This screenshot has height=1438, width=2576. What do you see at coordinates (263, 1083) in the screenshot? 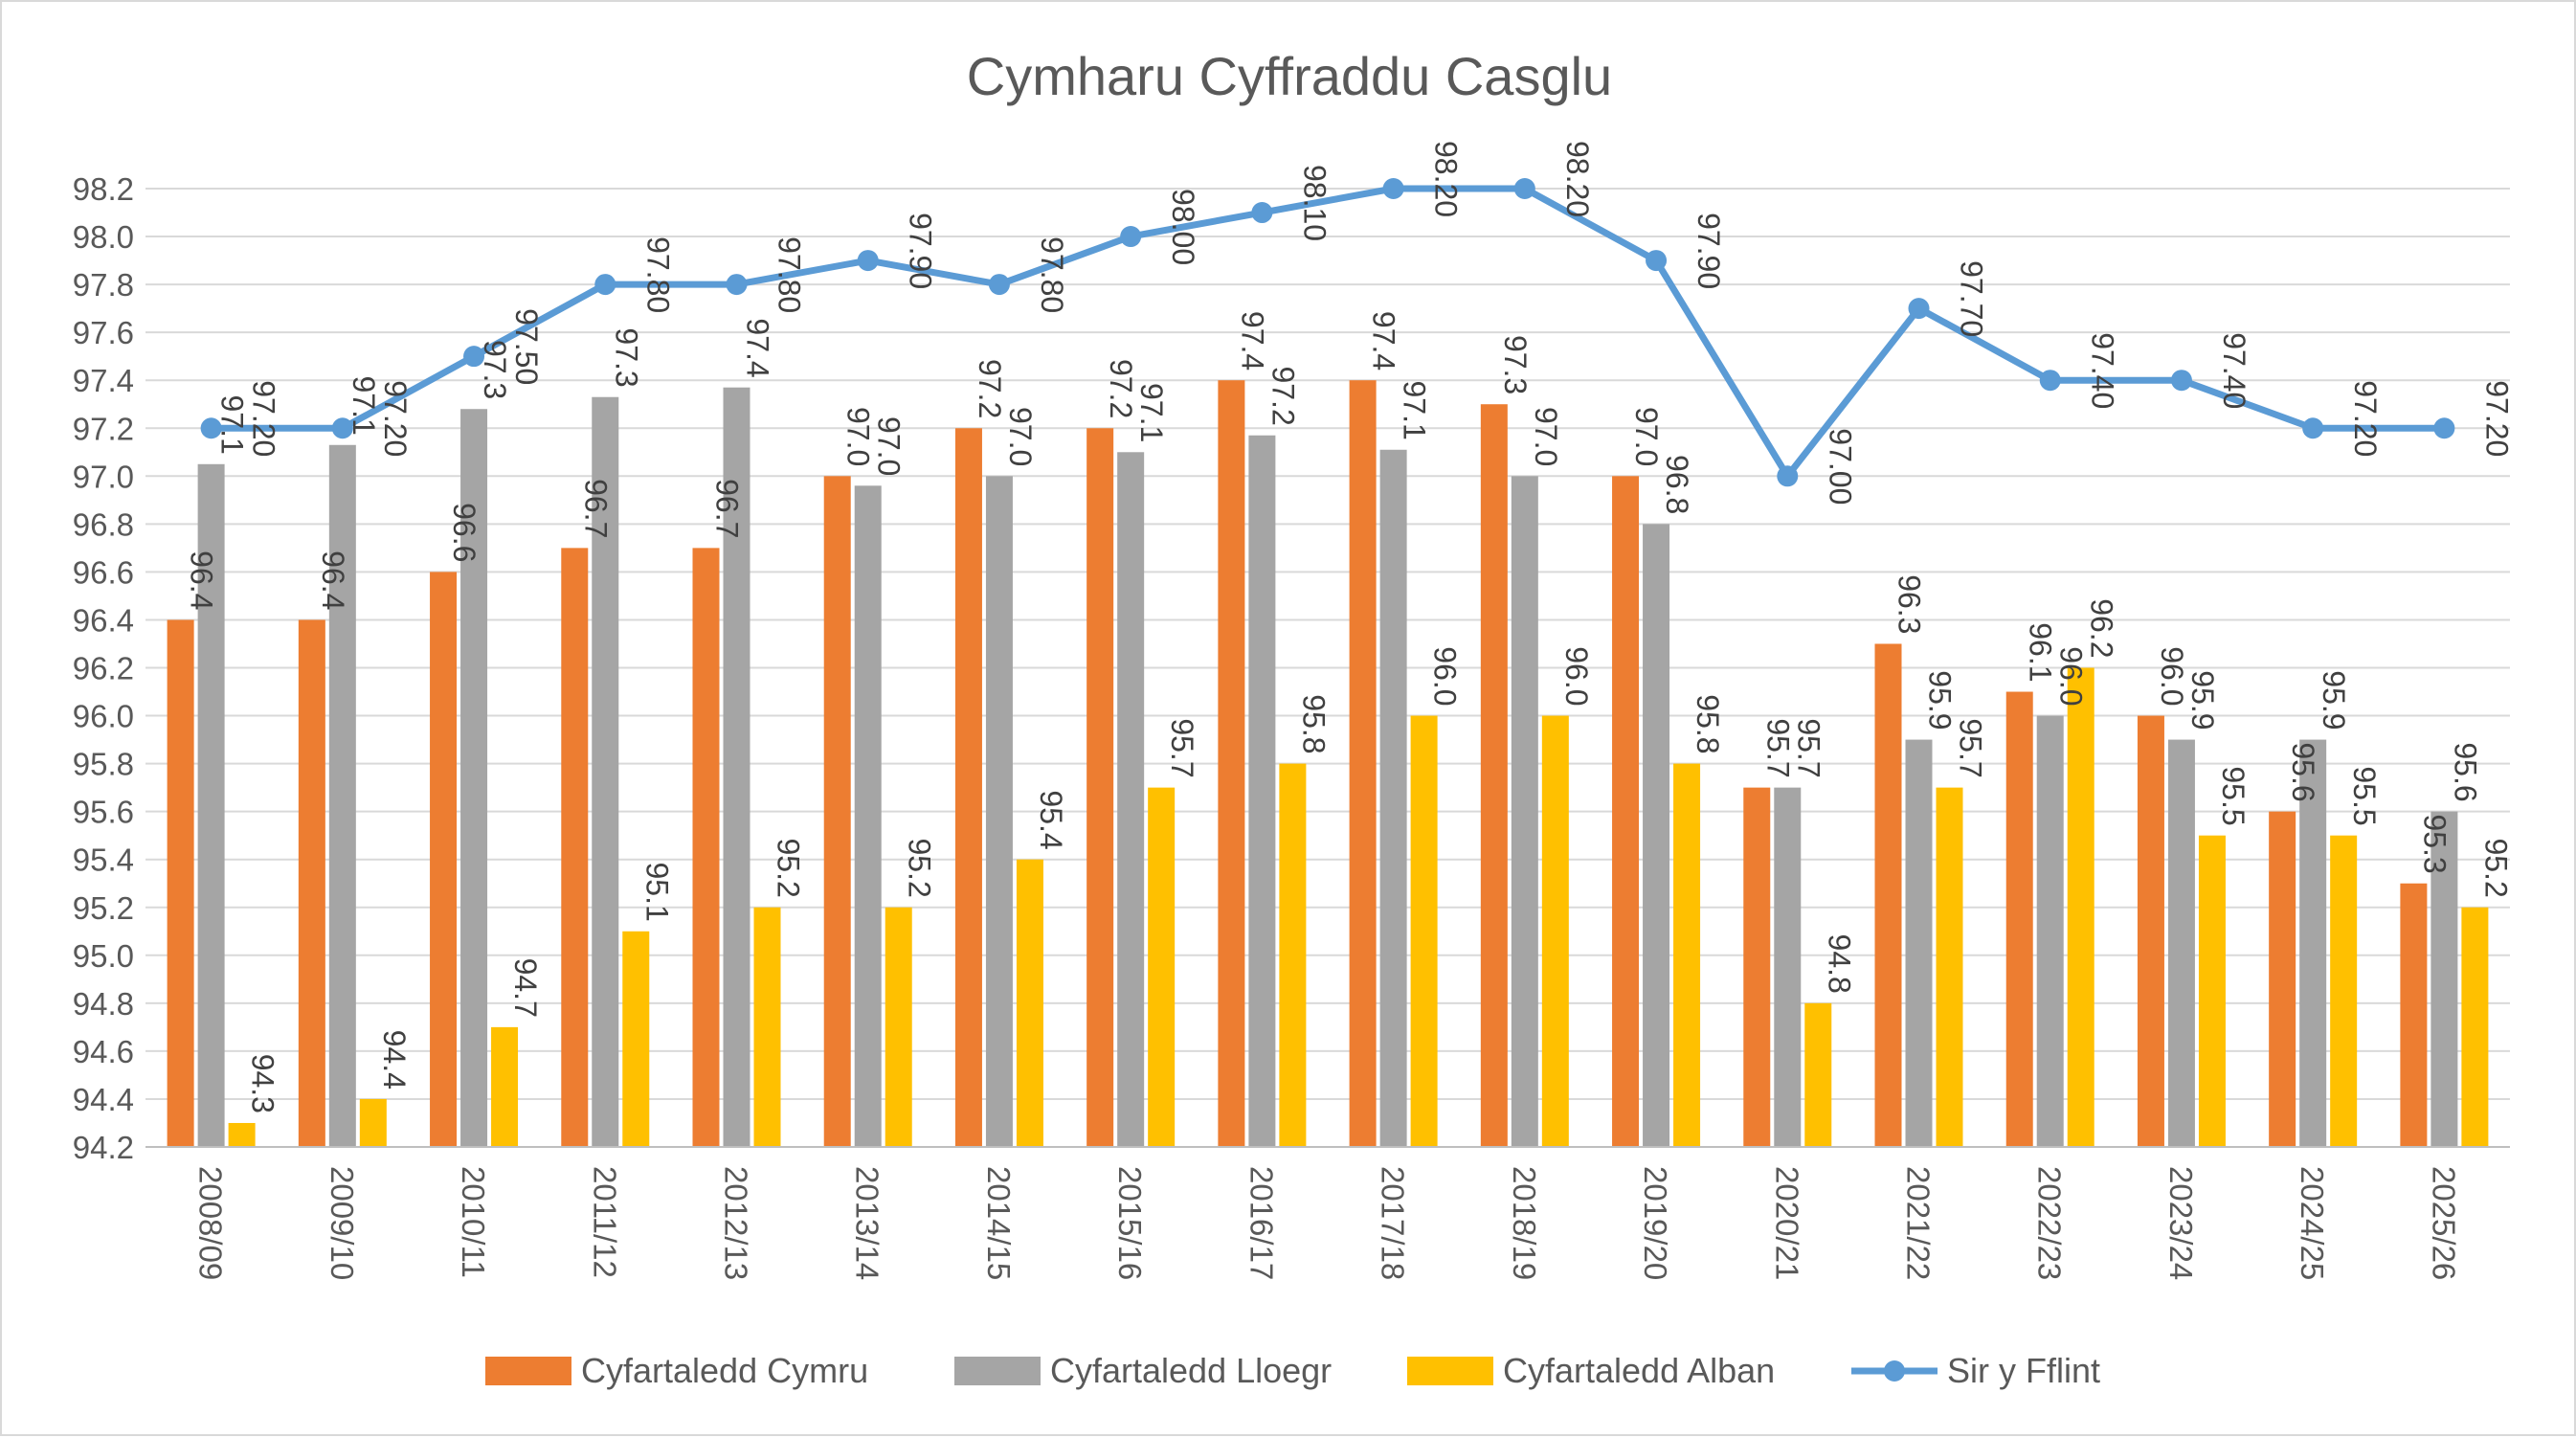
I see `data-label: 94.3` at bounding box center [263, 1083].